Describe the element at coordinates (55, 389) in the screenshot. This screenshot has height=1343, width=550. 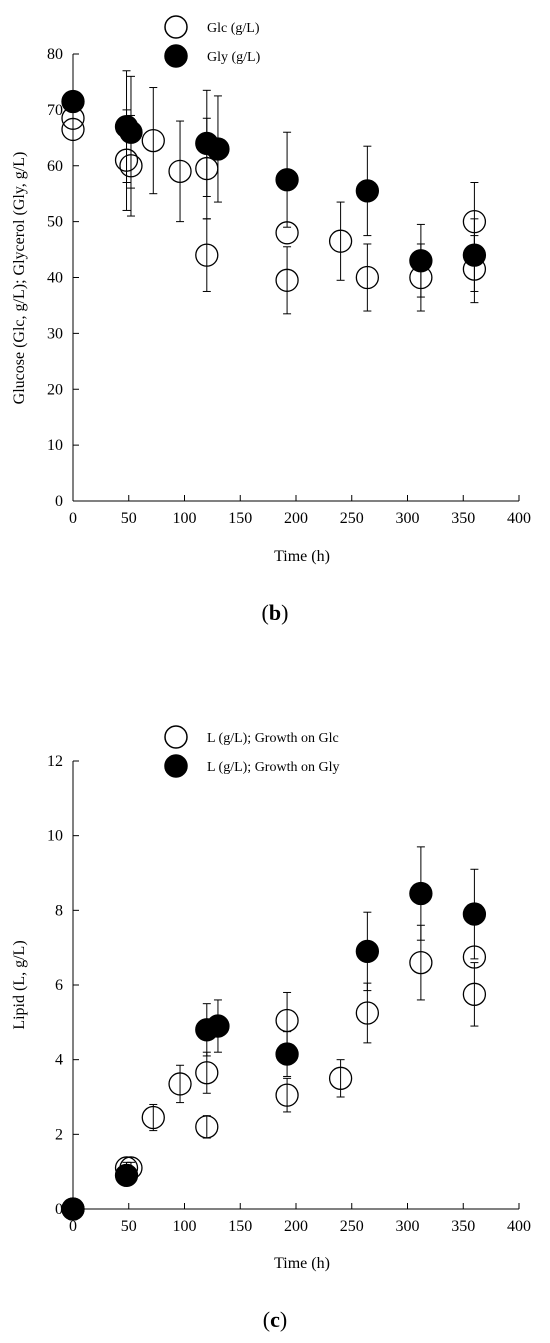
I see `chart-b-y-tick-label: 20` at that location.